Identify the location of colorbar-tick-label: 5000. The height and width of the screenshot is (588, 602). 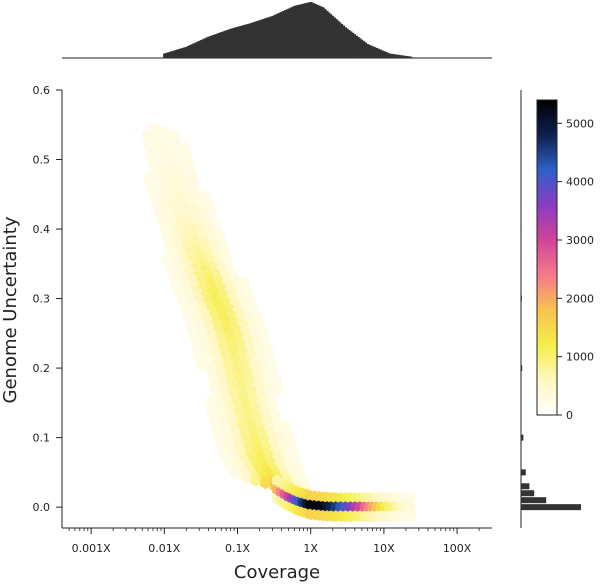
(580, 123).